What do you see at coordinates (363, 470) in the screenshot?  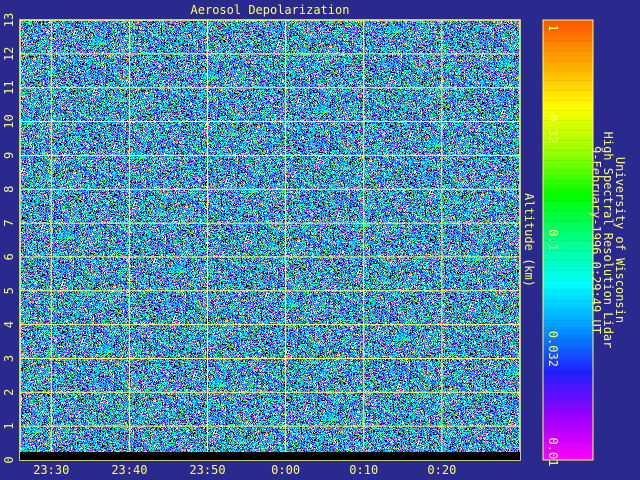 I see `x-tick-label: 0:10` at bounding box center [363, 470].